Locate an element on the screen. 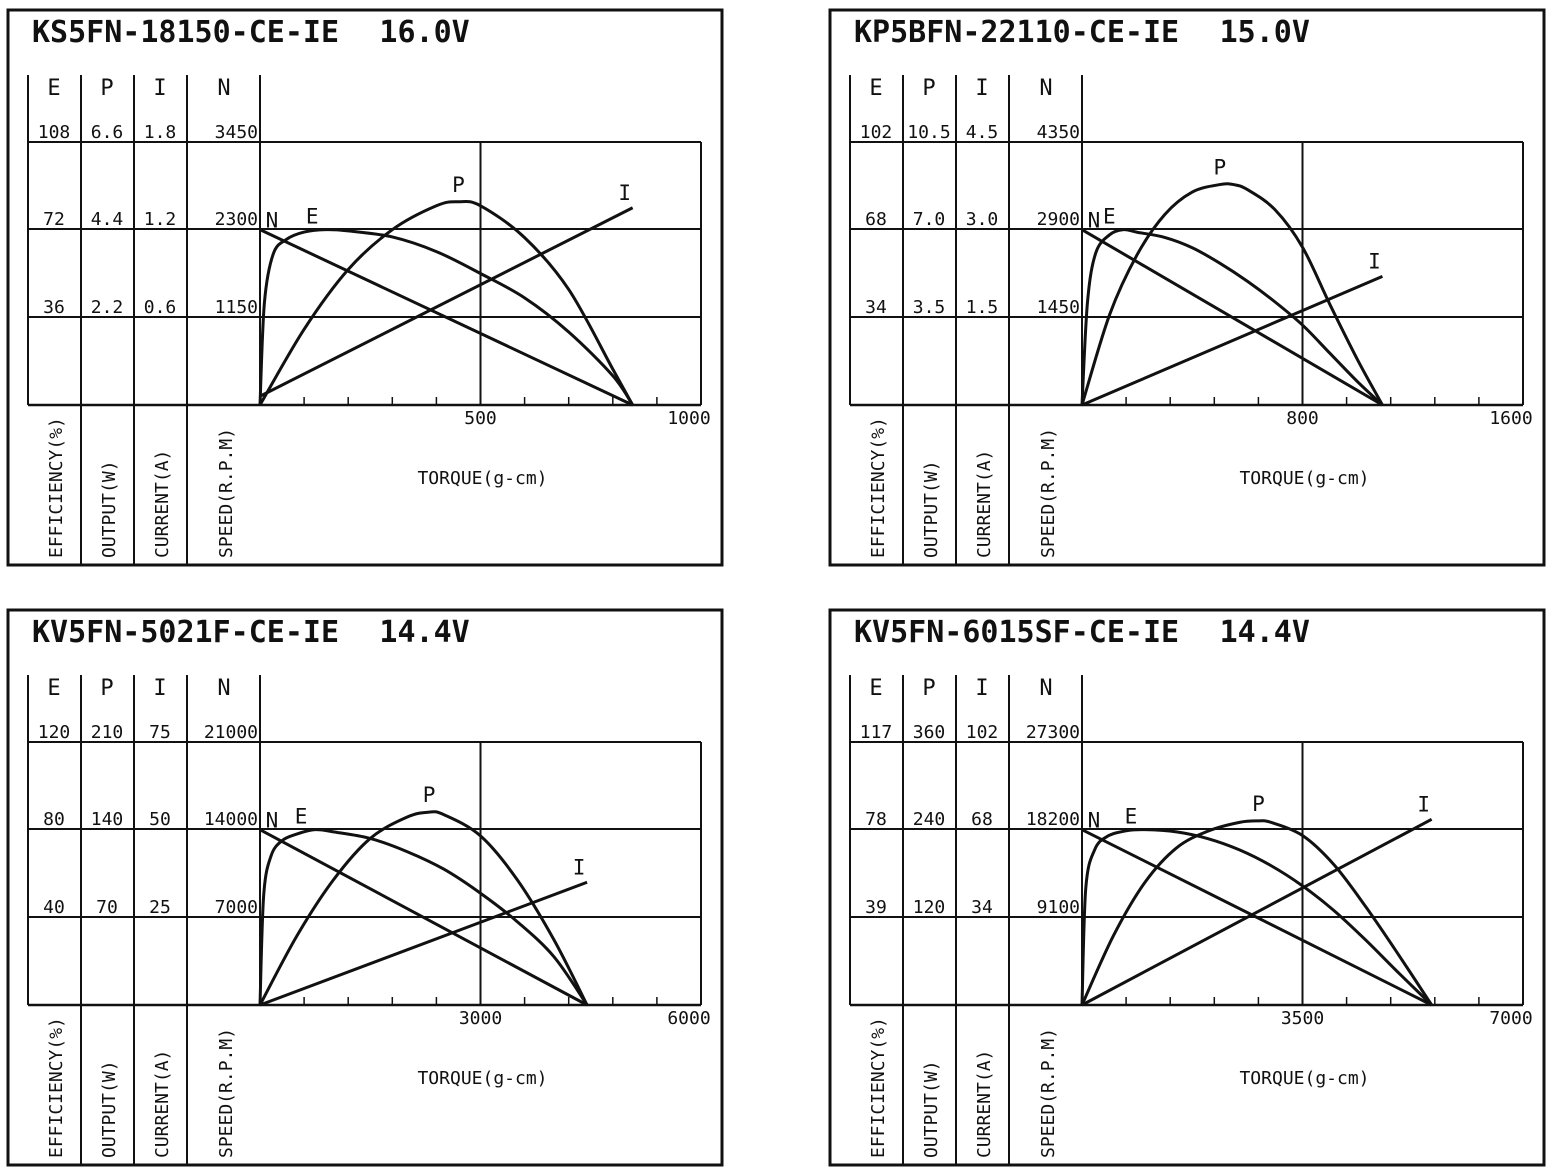 The image size is (1550, 1172). y-tick-label: 4.4 is located at coordinates (107, 219).